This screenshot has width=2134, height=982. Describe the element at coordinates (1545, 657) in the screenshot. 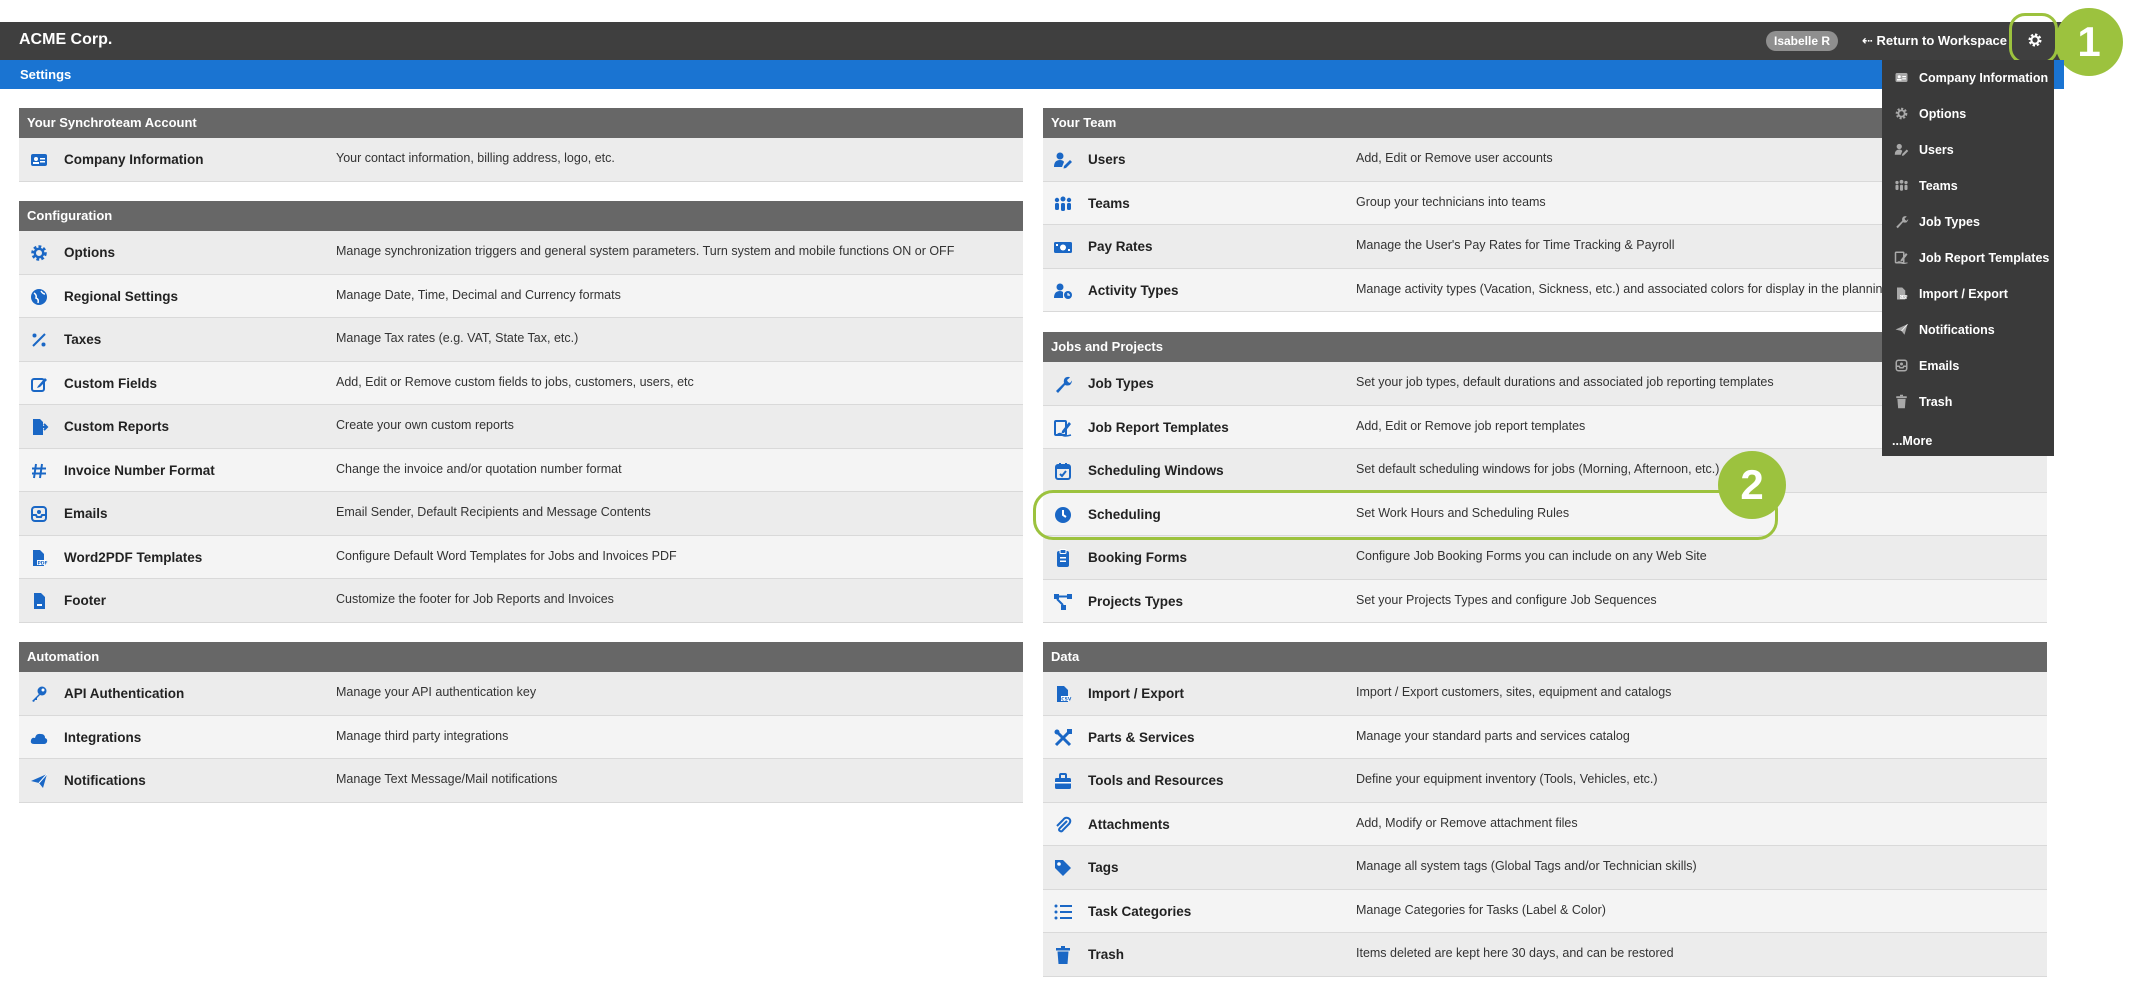

I see `section-header: Data` at that location.